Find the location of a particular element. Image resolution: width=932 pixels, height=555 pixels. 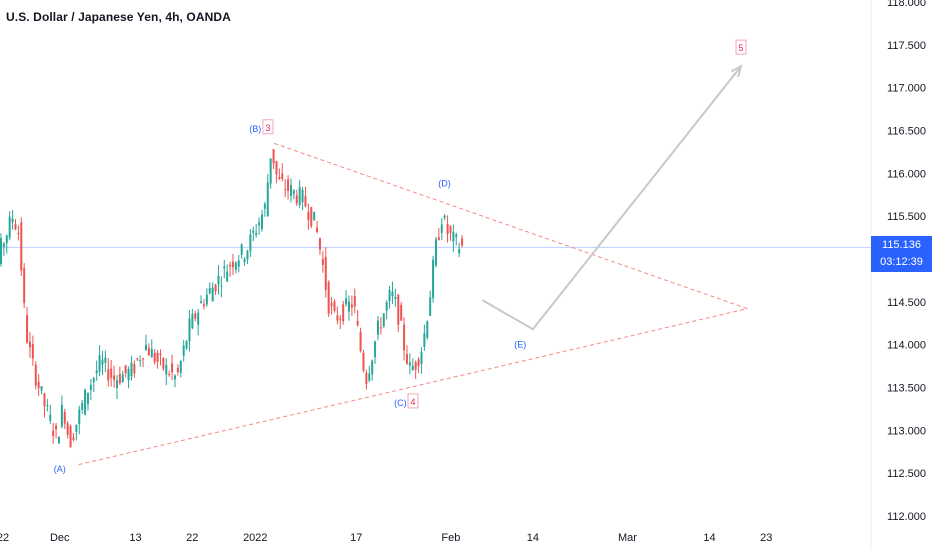

wave-label: (A) is located at coordinates (60, 469).